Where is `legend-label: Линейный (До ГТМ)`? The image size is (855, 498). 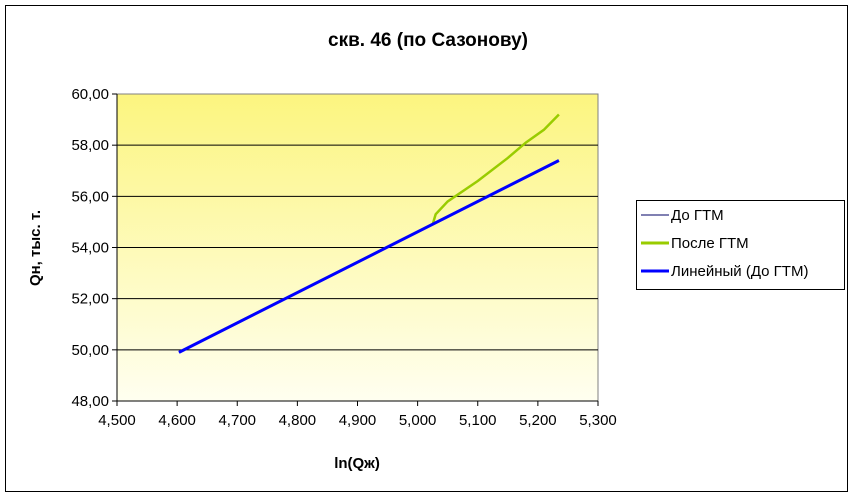 legend-label: Линейный (До ГТМ) is located at coordinates (740, 271).